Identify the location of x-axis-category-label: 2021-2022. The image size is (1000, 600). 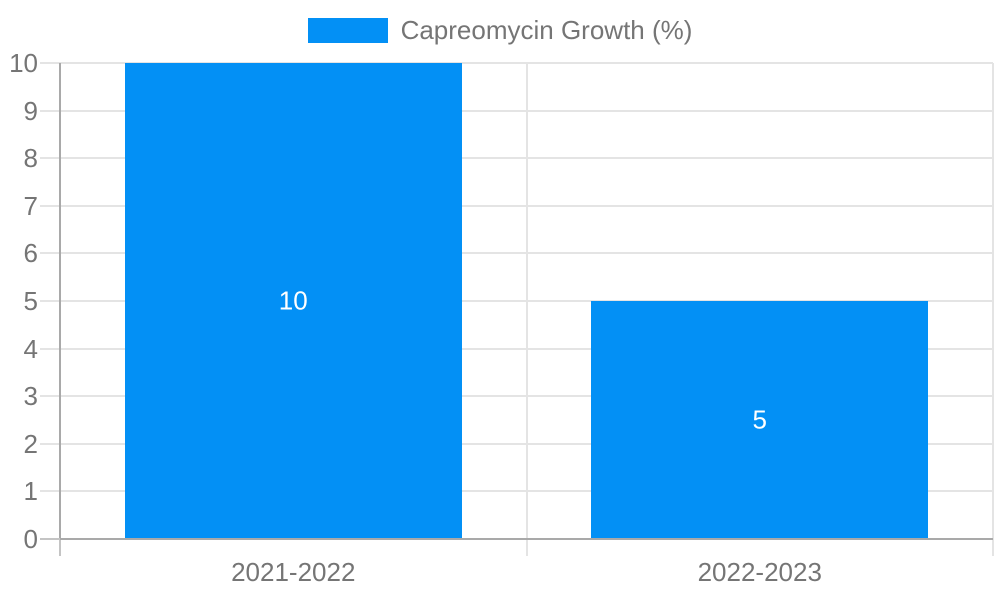
(293, 572).